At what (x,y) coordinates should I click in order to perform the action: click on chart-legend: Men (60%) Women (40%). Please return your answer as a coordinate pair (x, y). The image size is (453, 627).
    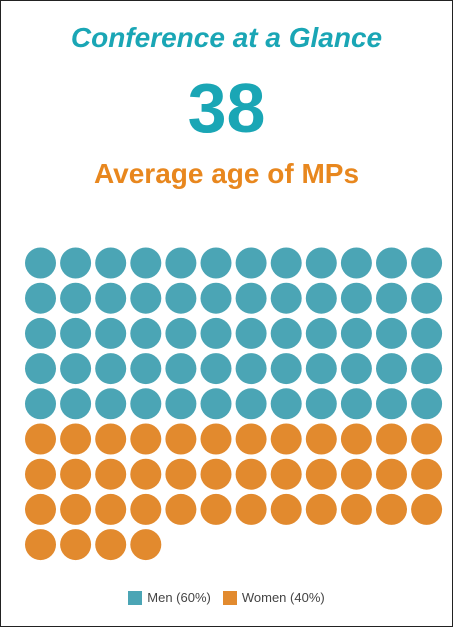
    Looking at the image, I should click on (226, 597).